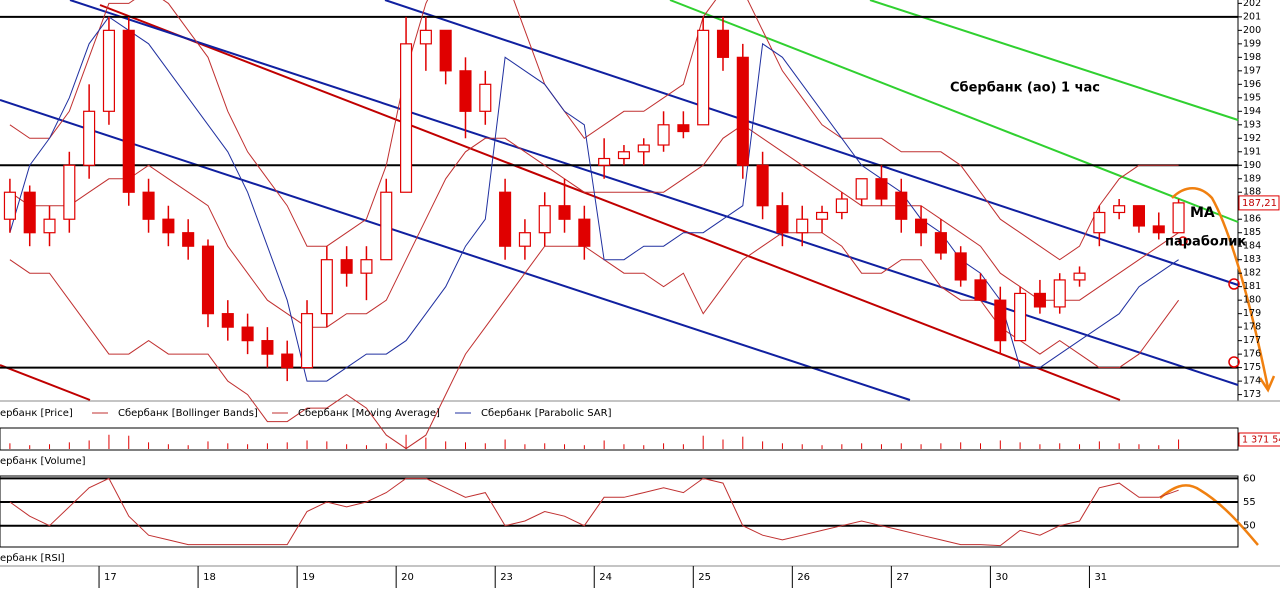  Describe the element at coordinates (1252, 313) in the screenshot. I see `y-tick-label: 179` at that location.